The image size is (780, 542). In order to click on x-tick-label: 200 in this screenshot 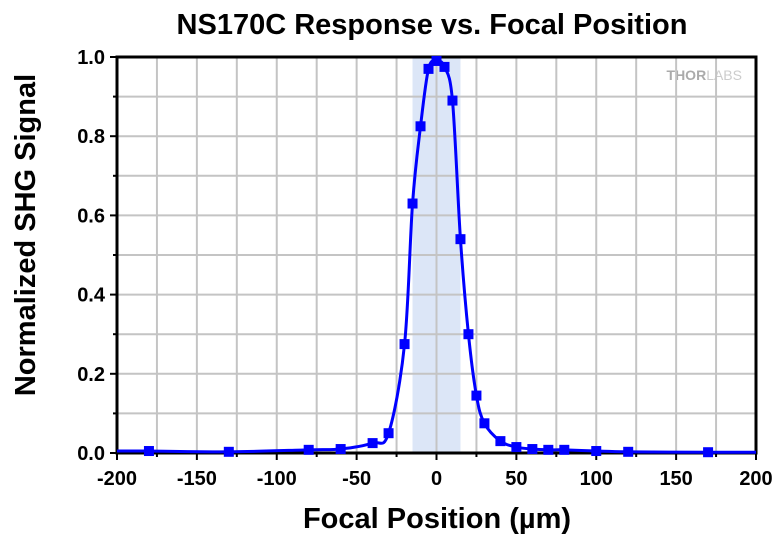, I will do `click(755, 479)`.